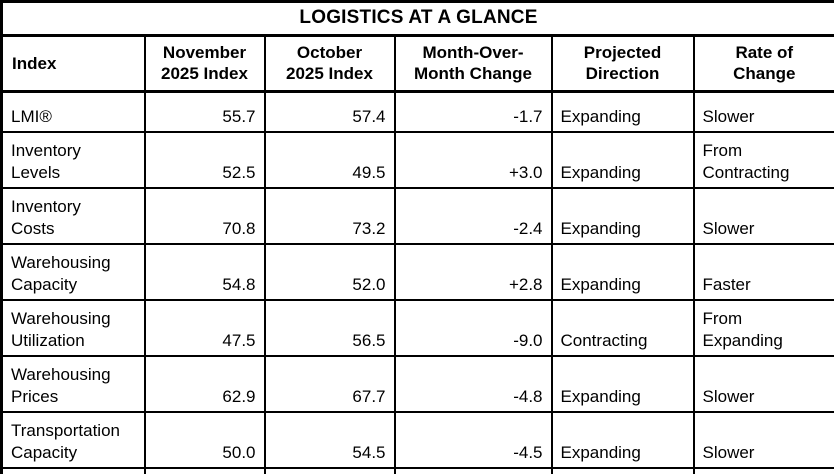 The image size is (834, 474). Describe the element at coordinates (205, 272) in the screenshot. I see `cell-november-index: 54.8` at that location.